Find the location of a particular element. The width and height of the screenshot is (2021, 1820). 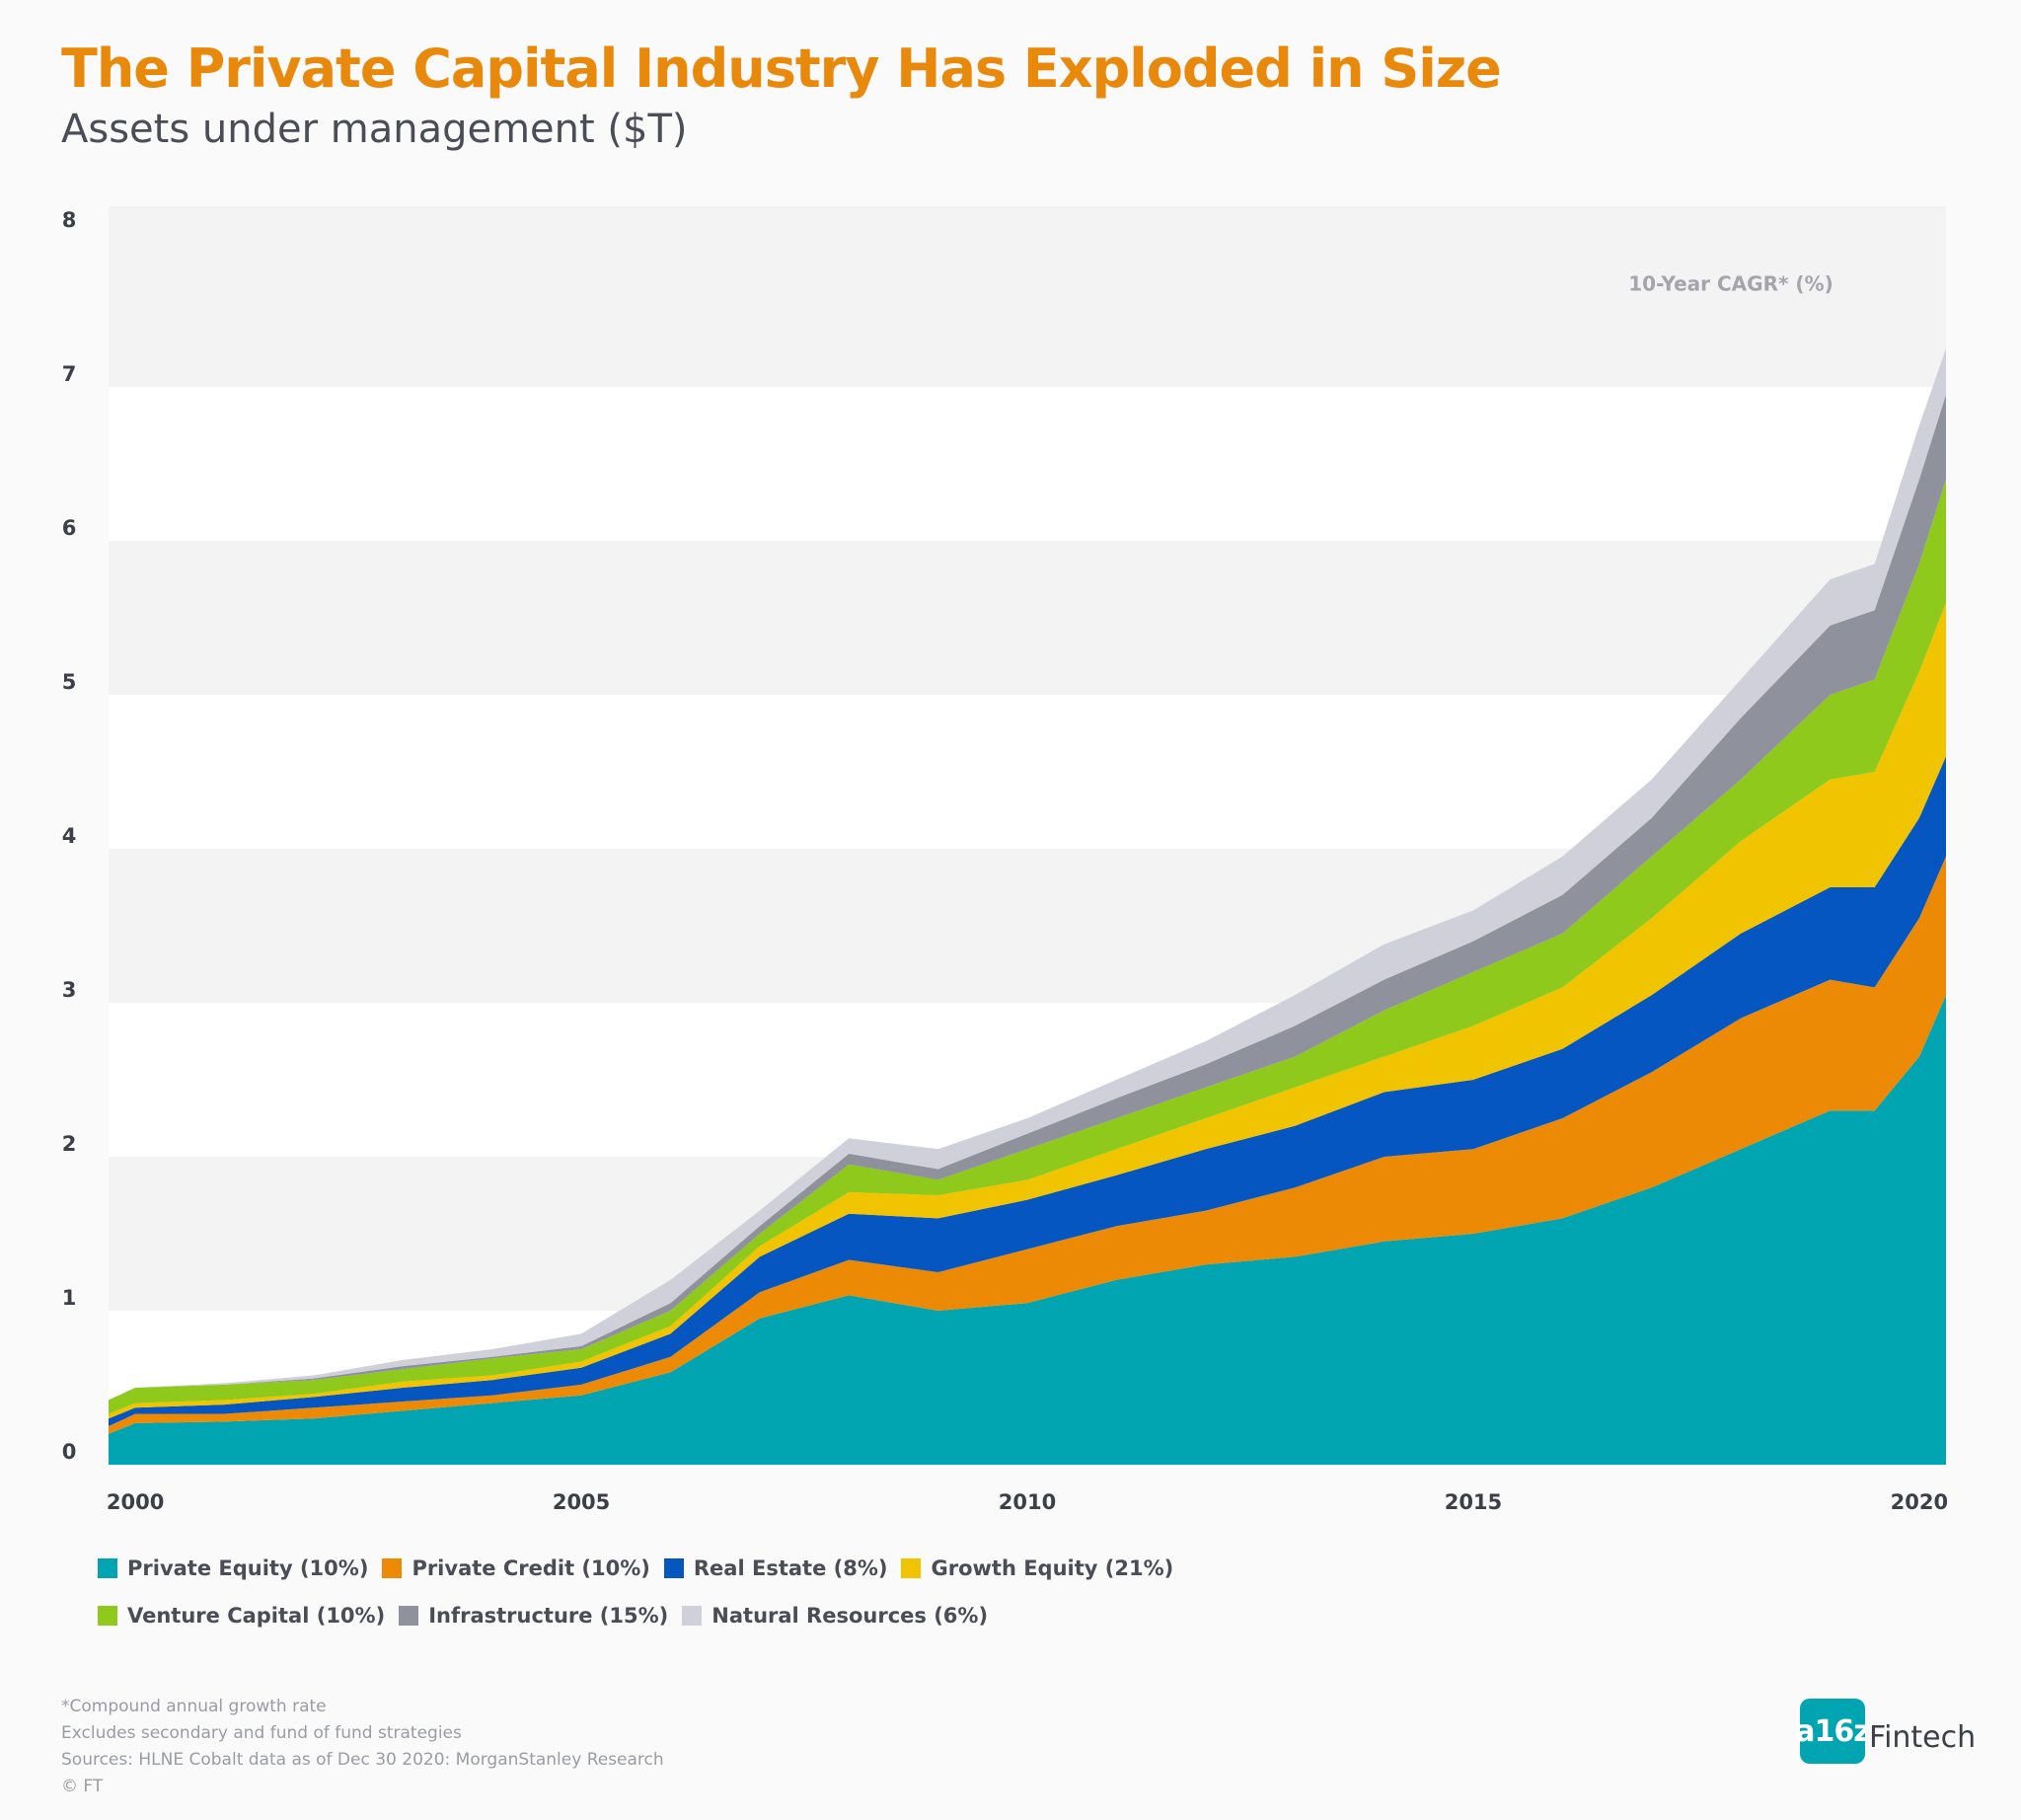

y-tick-label: 5 is located at coordinates (70, 682).